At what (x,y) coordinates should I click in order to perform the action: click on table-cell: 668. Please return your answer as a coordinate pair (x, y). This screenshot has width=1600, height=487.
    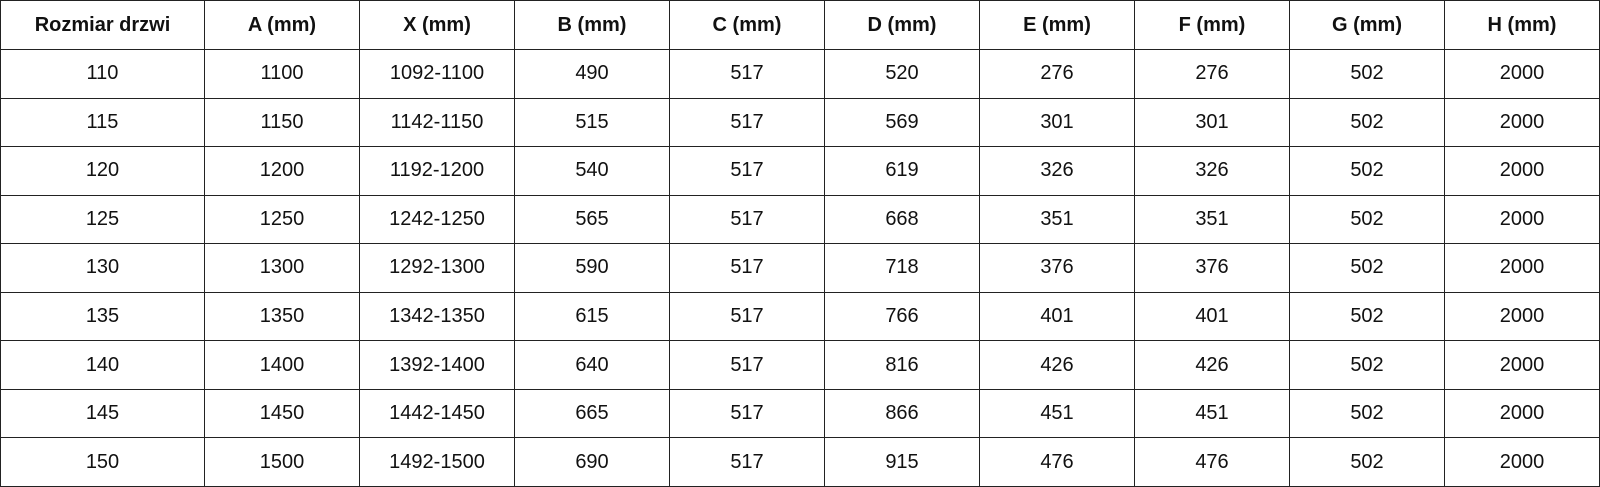
    Looking at the image, I should click on (902, 219).